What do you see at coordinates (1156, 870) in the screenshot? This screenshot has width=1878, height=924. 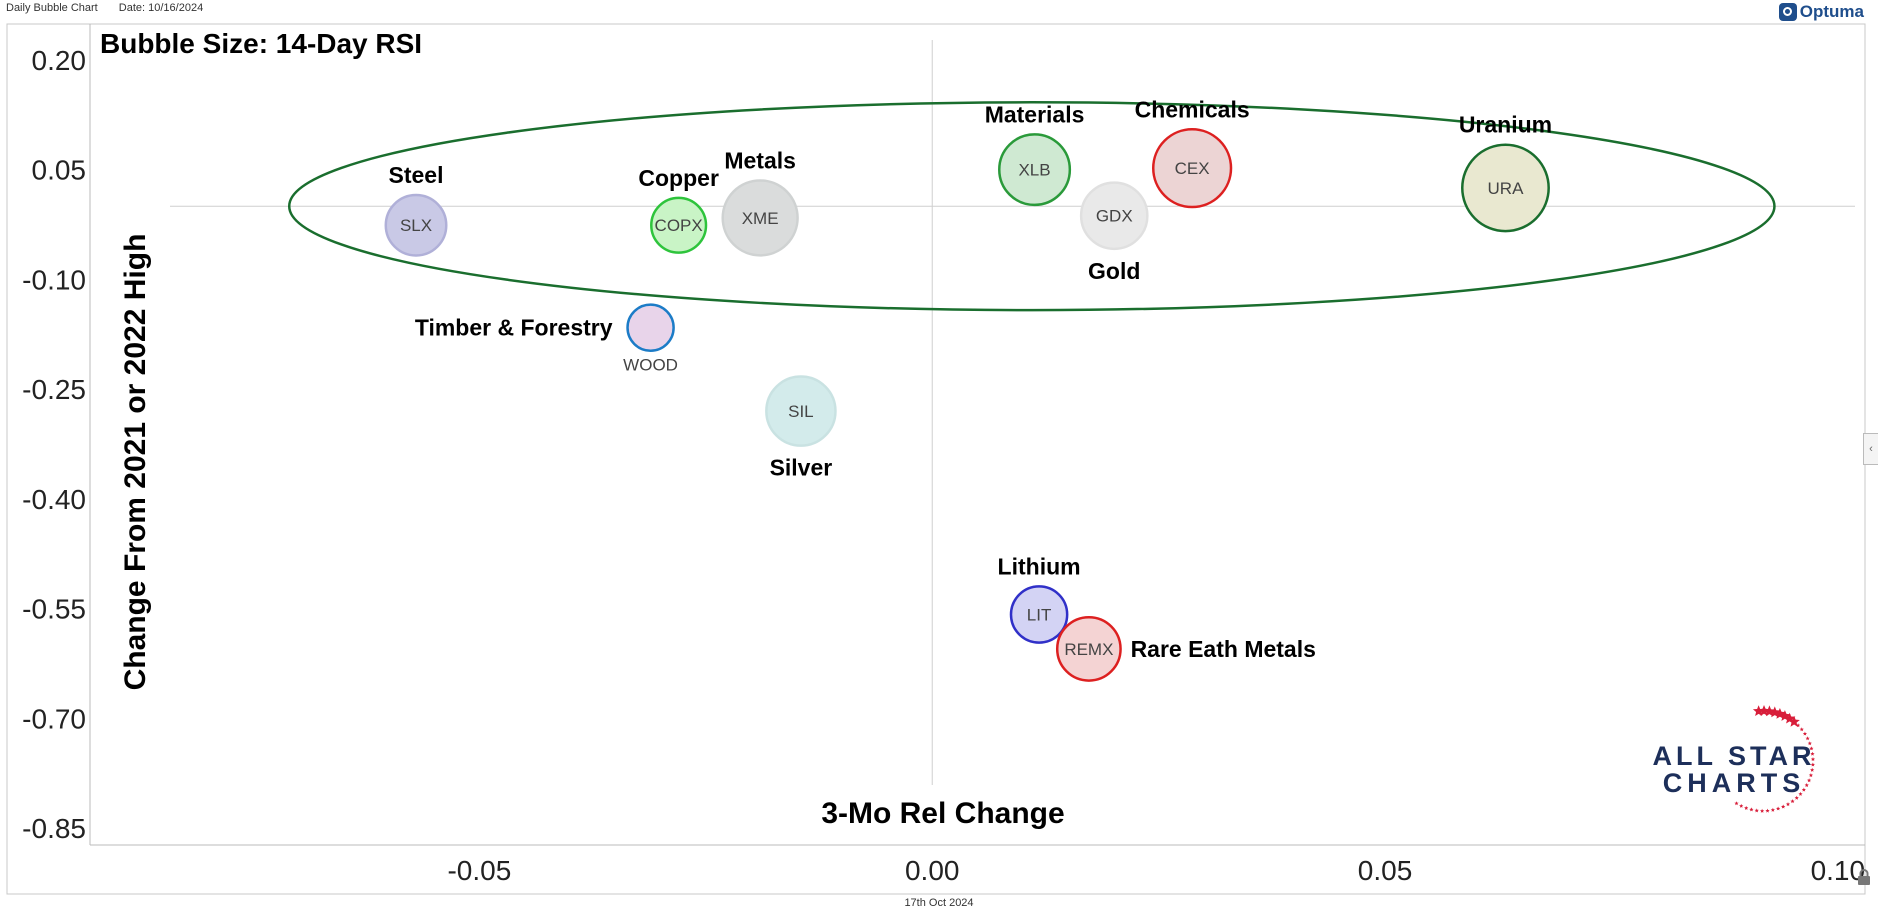 I see `x-tick-labels: -0.05 0.00 0.05 0.10` at bounding box center [1156, 870].